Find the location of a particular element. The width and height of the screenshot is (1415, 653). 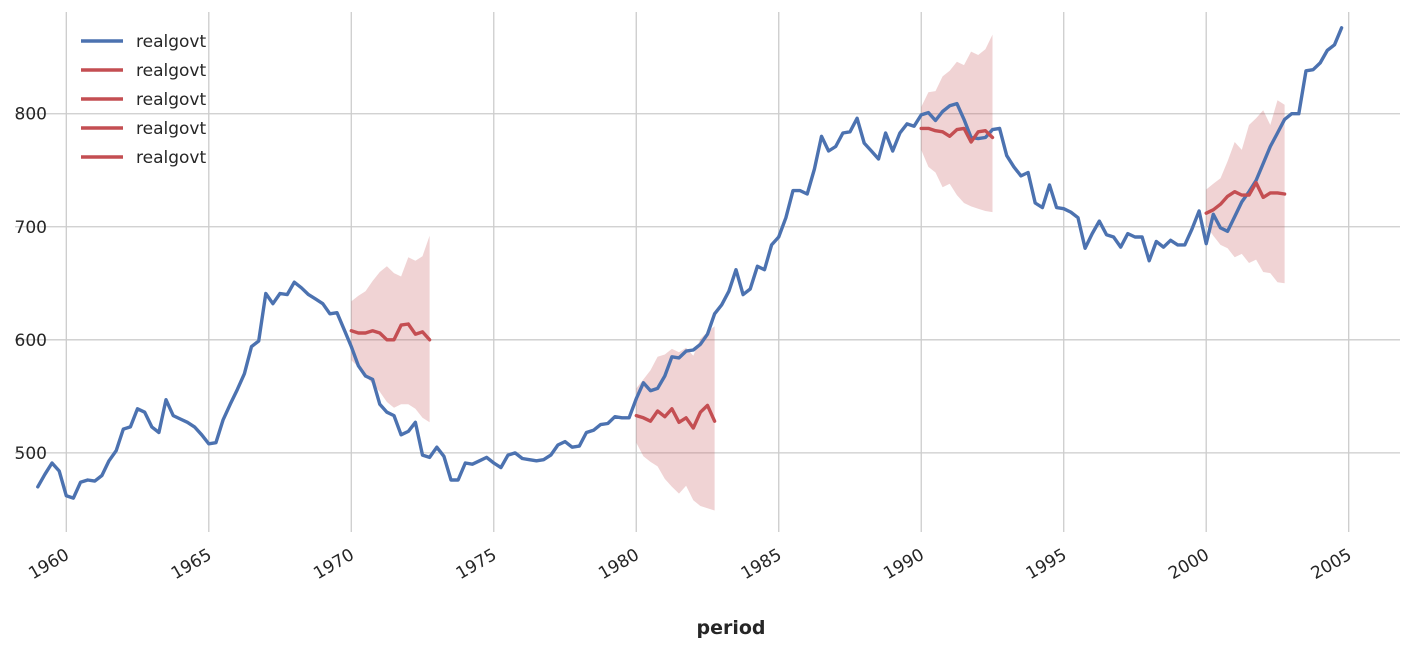

y-tick-label: 500 is located at coordinates (31, 454).